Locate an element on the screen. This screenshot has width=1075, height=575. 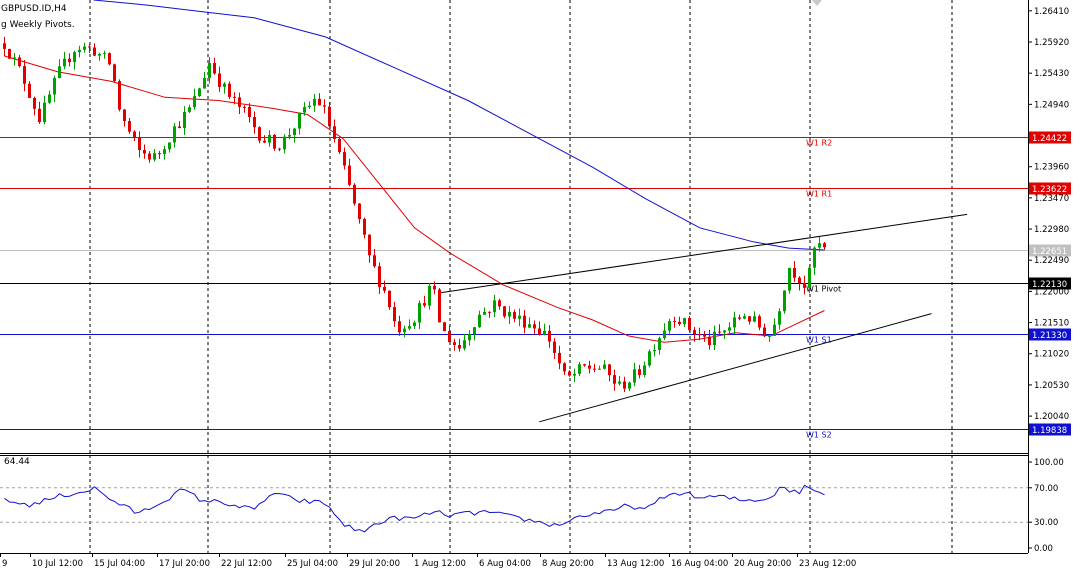
pivot-name-label: W1 Pivot is located at coordinates (823, 289).